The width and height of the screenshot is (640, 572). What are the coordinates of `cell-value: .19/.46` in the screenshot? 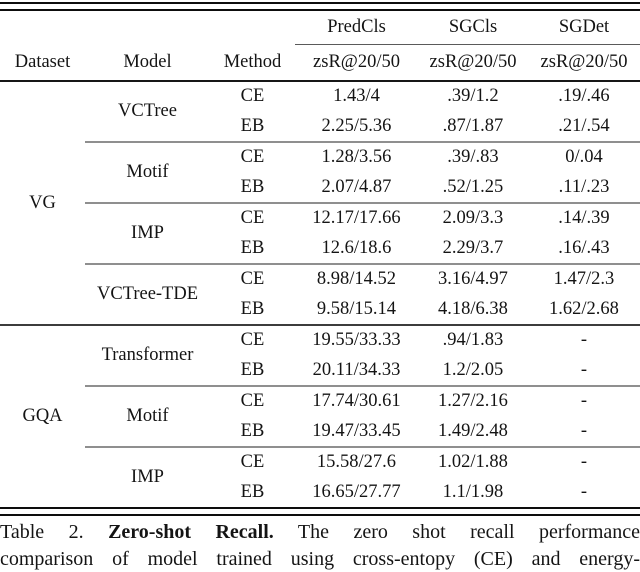 It's located at (584, 96).